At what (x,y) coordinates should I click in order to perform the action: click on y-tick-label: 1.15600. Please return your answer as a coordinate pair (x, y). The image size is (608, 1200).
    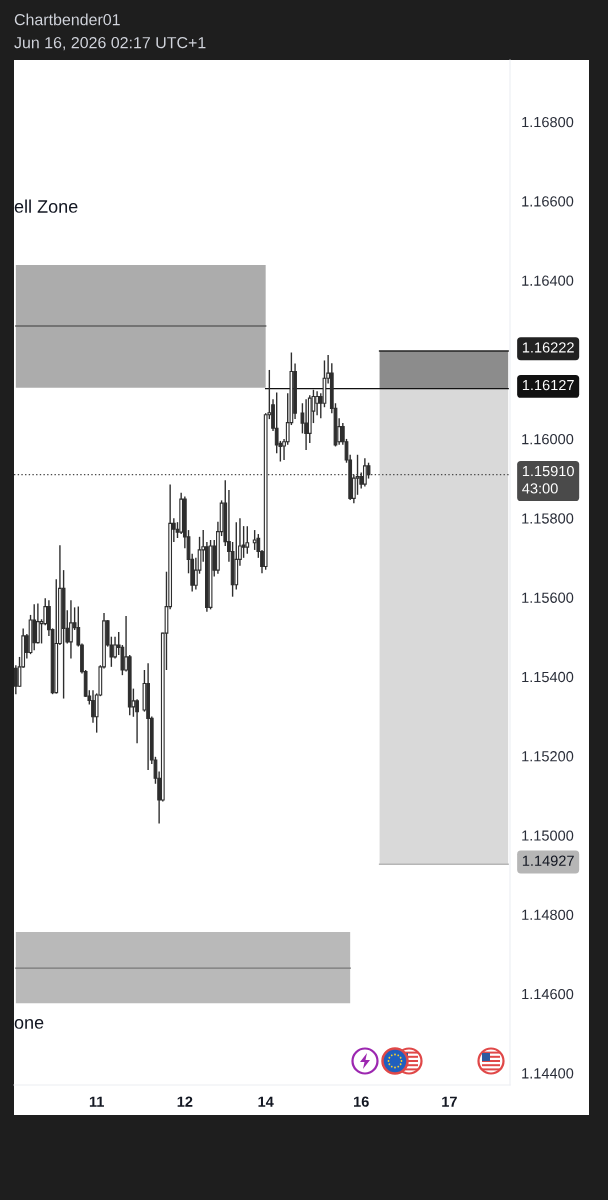
    Looking at the image, I should click on (548, 597).